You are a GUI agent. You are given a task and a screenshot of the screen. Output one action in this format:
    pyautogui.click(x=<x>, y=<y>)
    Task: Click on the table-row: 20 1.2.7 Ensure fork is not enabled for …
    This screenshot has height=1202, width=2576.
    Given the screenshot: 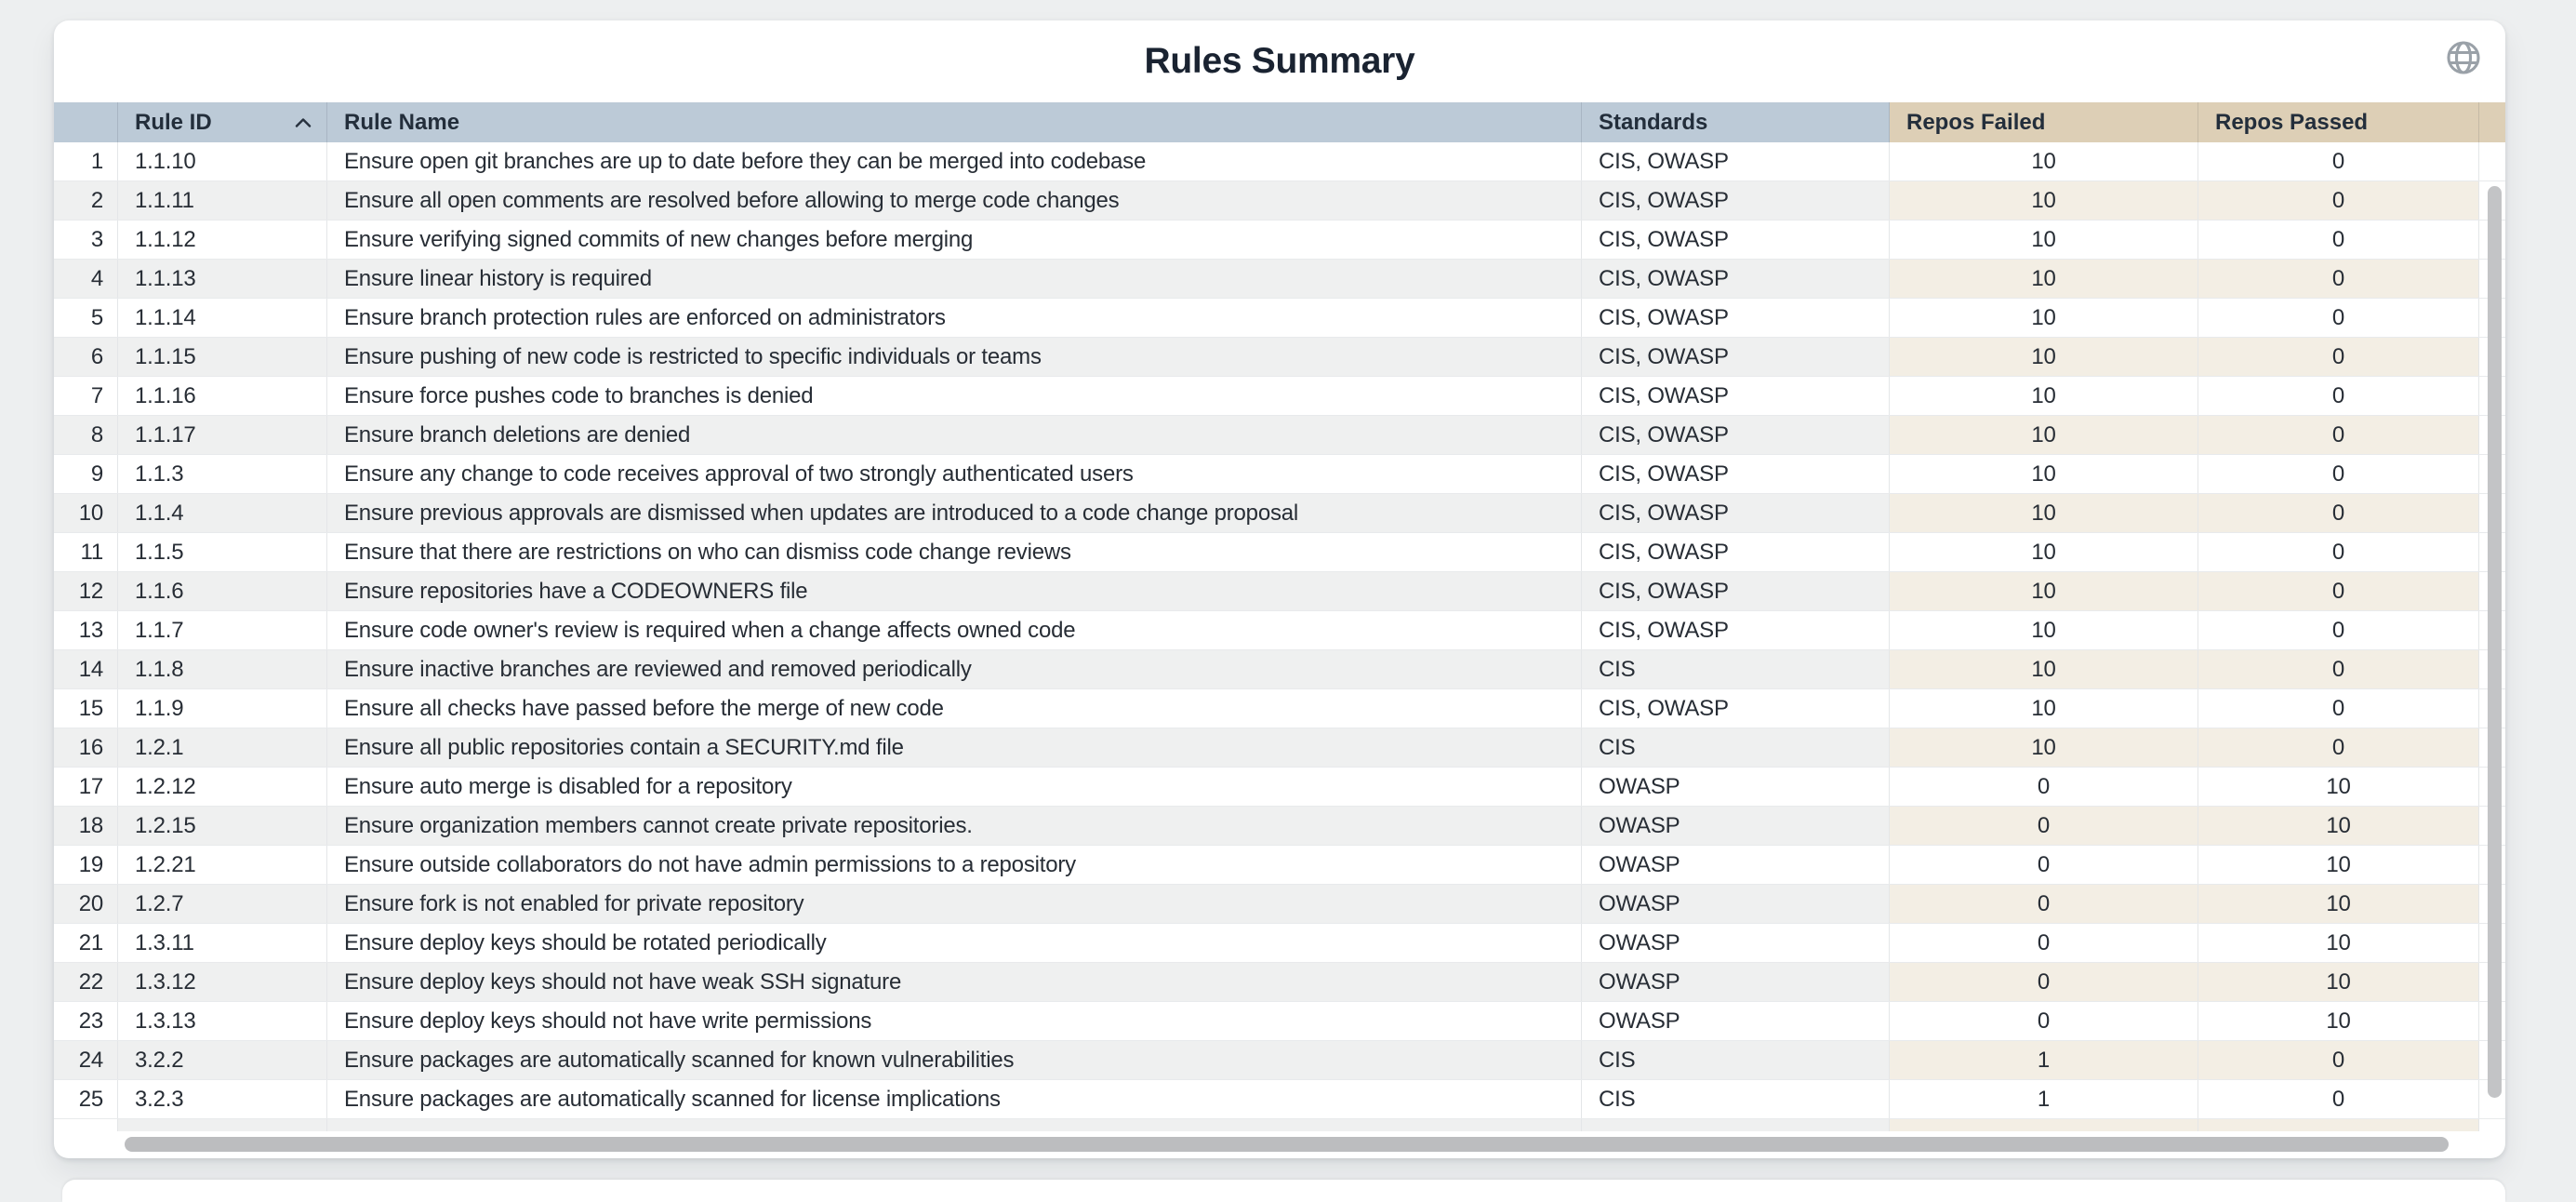 What is the action you would take?
    pyautogui.click(x=1279, y=904)
    